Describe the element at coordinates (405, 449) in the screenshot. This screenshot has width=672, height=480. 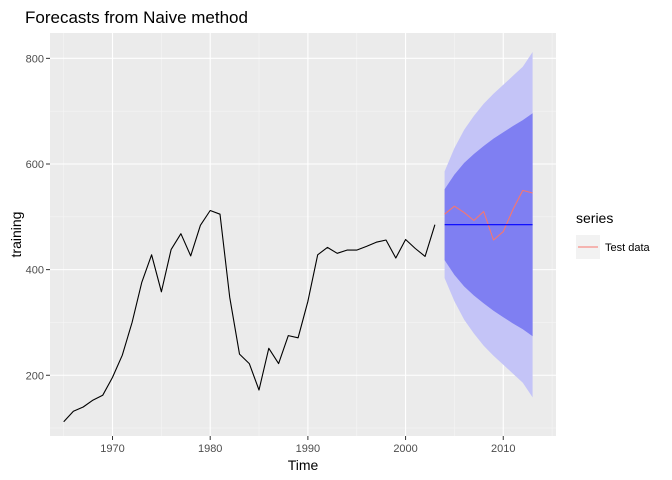
I see `x-tick-label: 2000` at that location.